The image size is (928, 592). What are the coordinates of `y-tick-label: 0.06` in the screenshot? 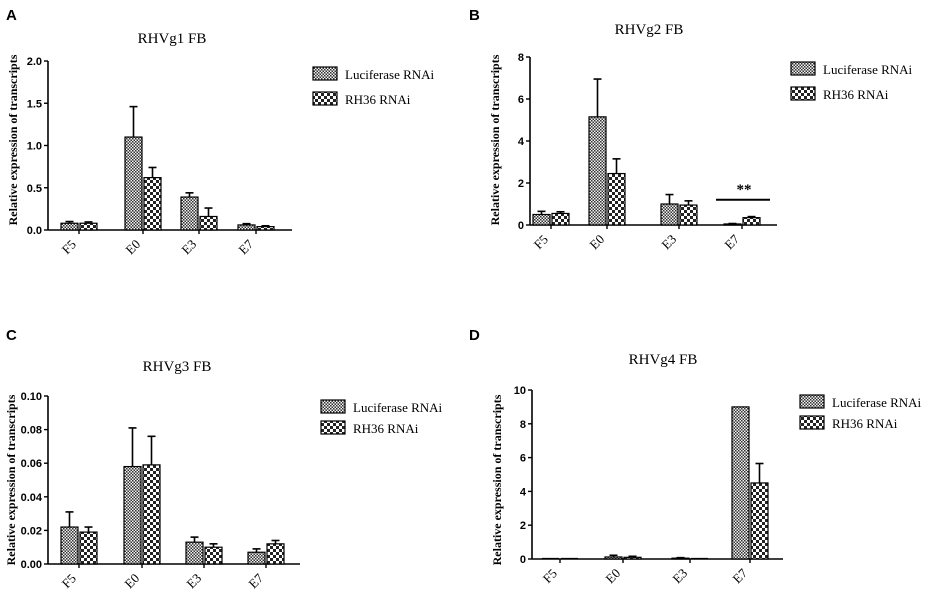 It's located at (31, 464).